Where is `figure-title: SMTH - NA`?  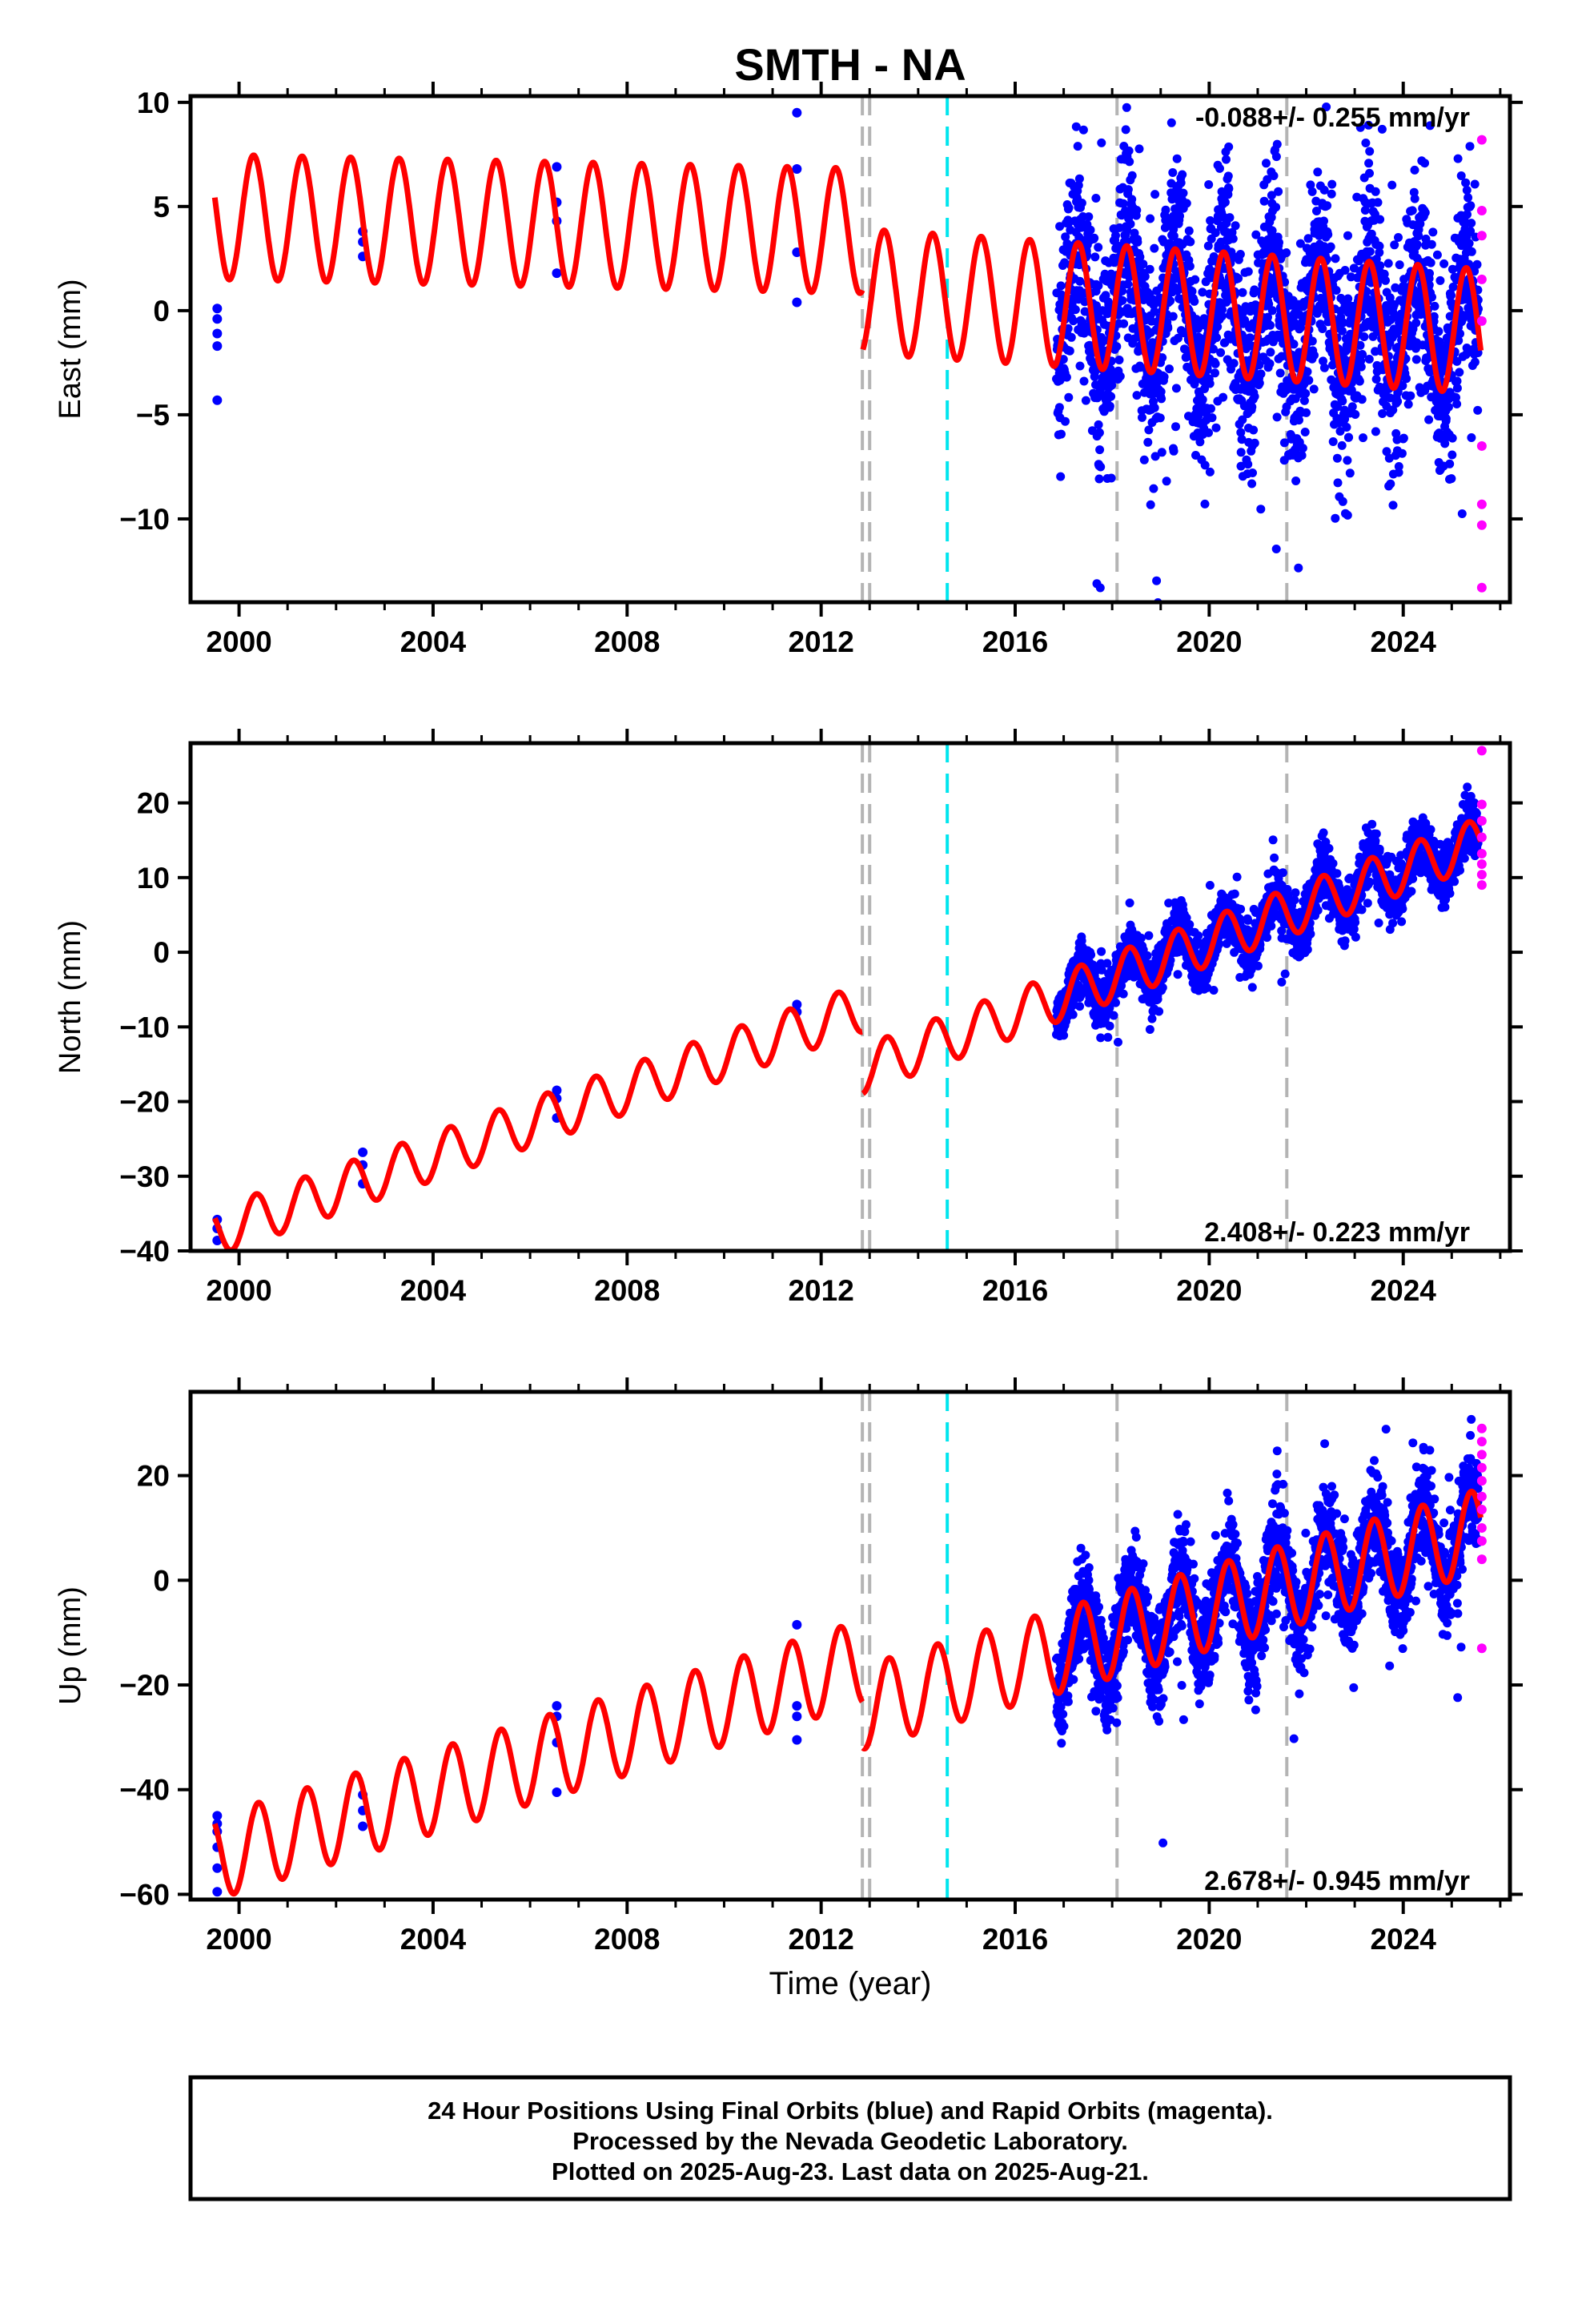 figure-title: SMTH - NA is located at coordinates (850, 64).